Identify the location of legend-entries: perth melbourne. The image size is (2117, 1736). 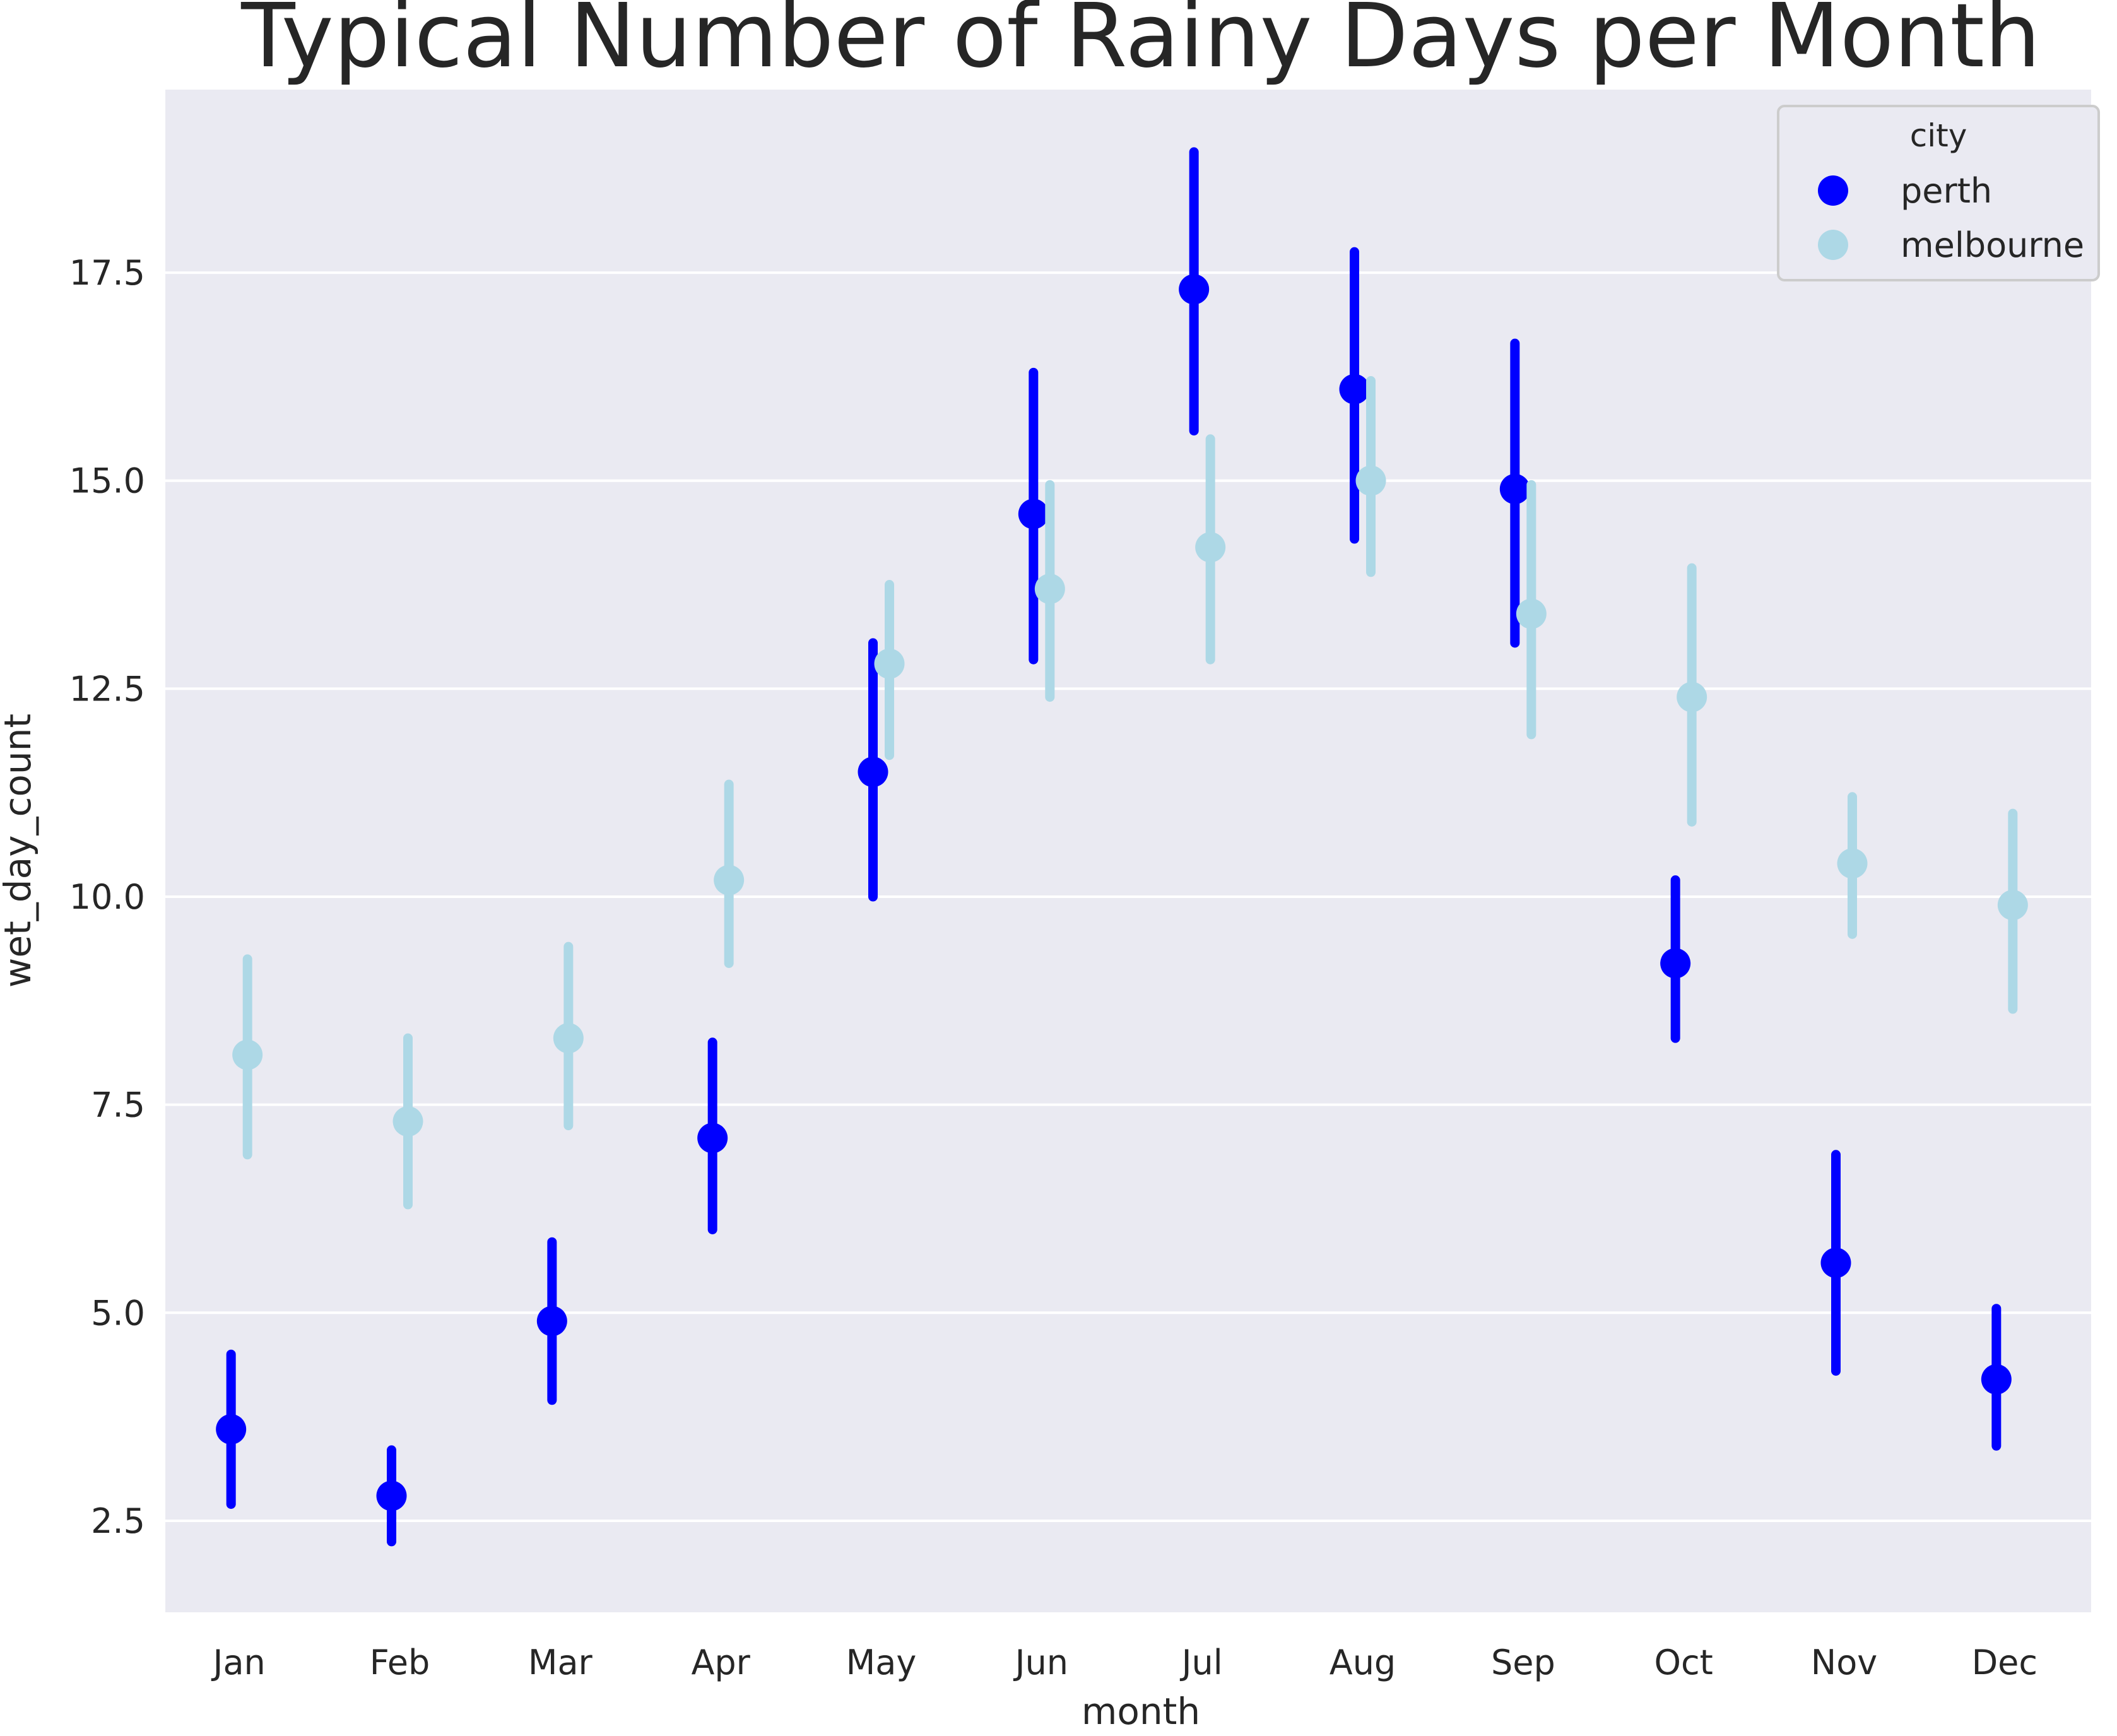
(1951, 218).